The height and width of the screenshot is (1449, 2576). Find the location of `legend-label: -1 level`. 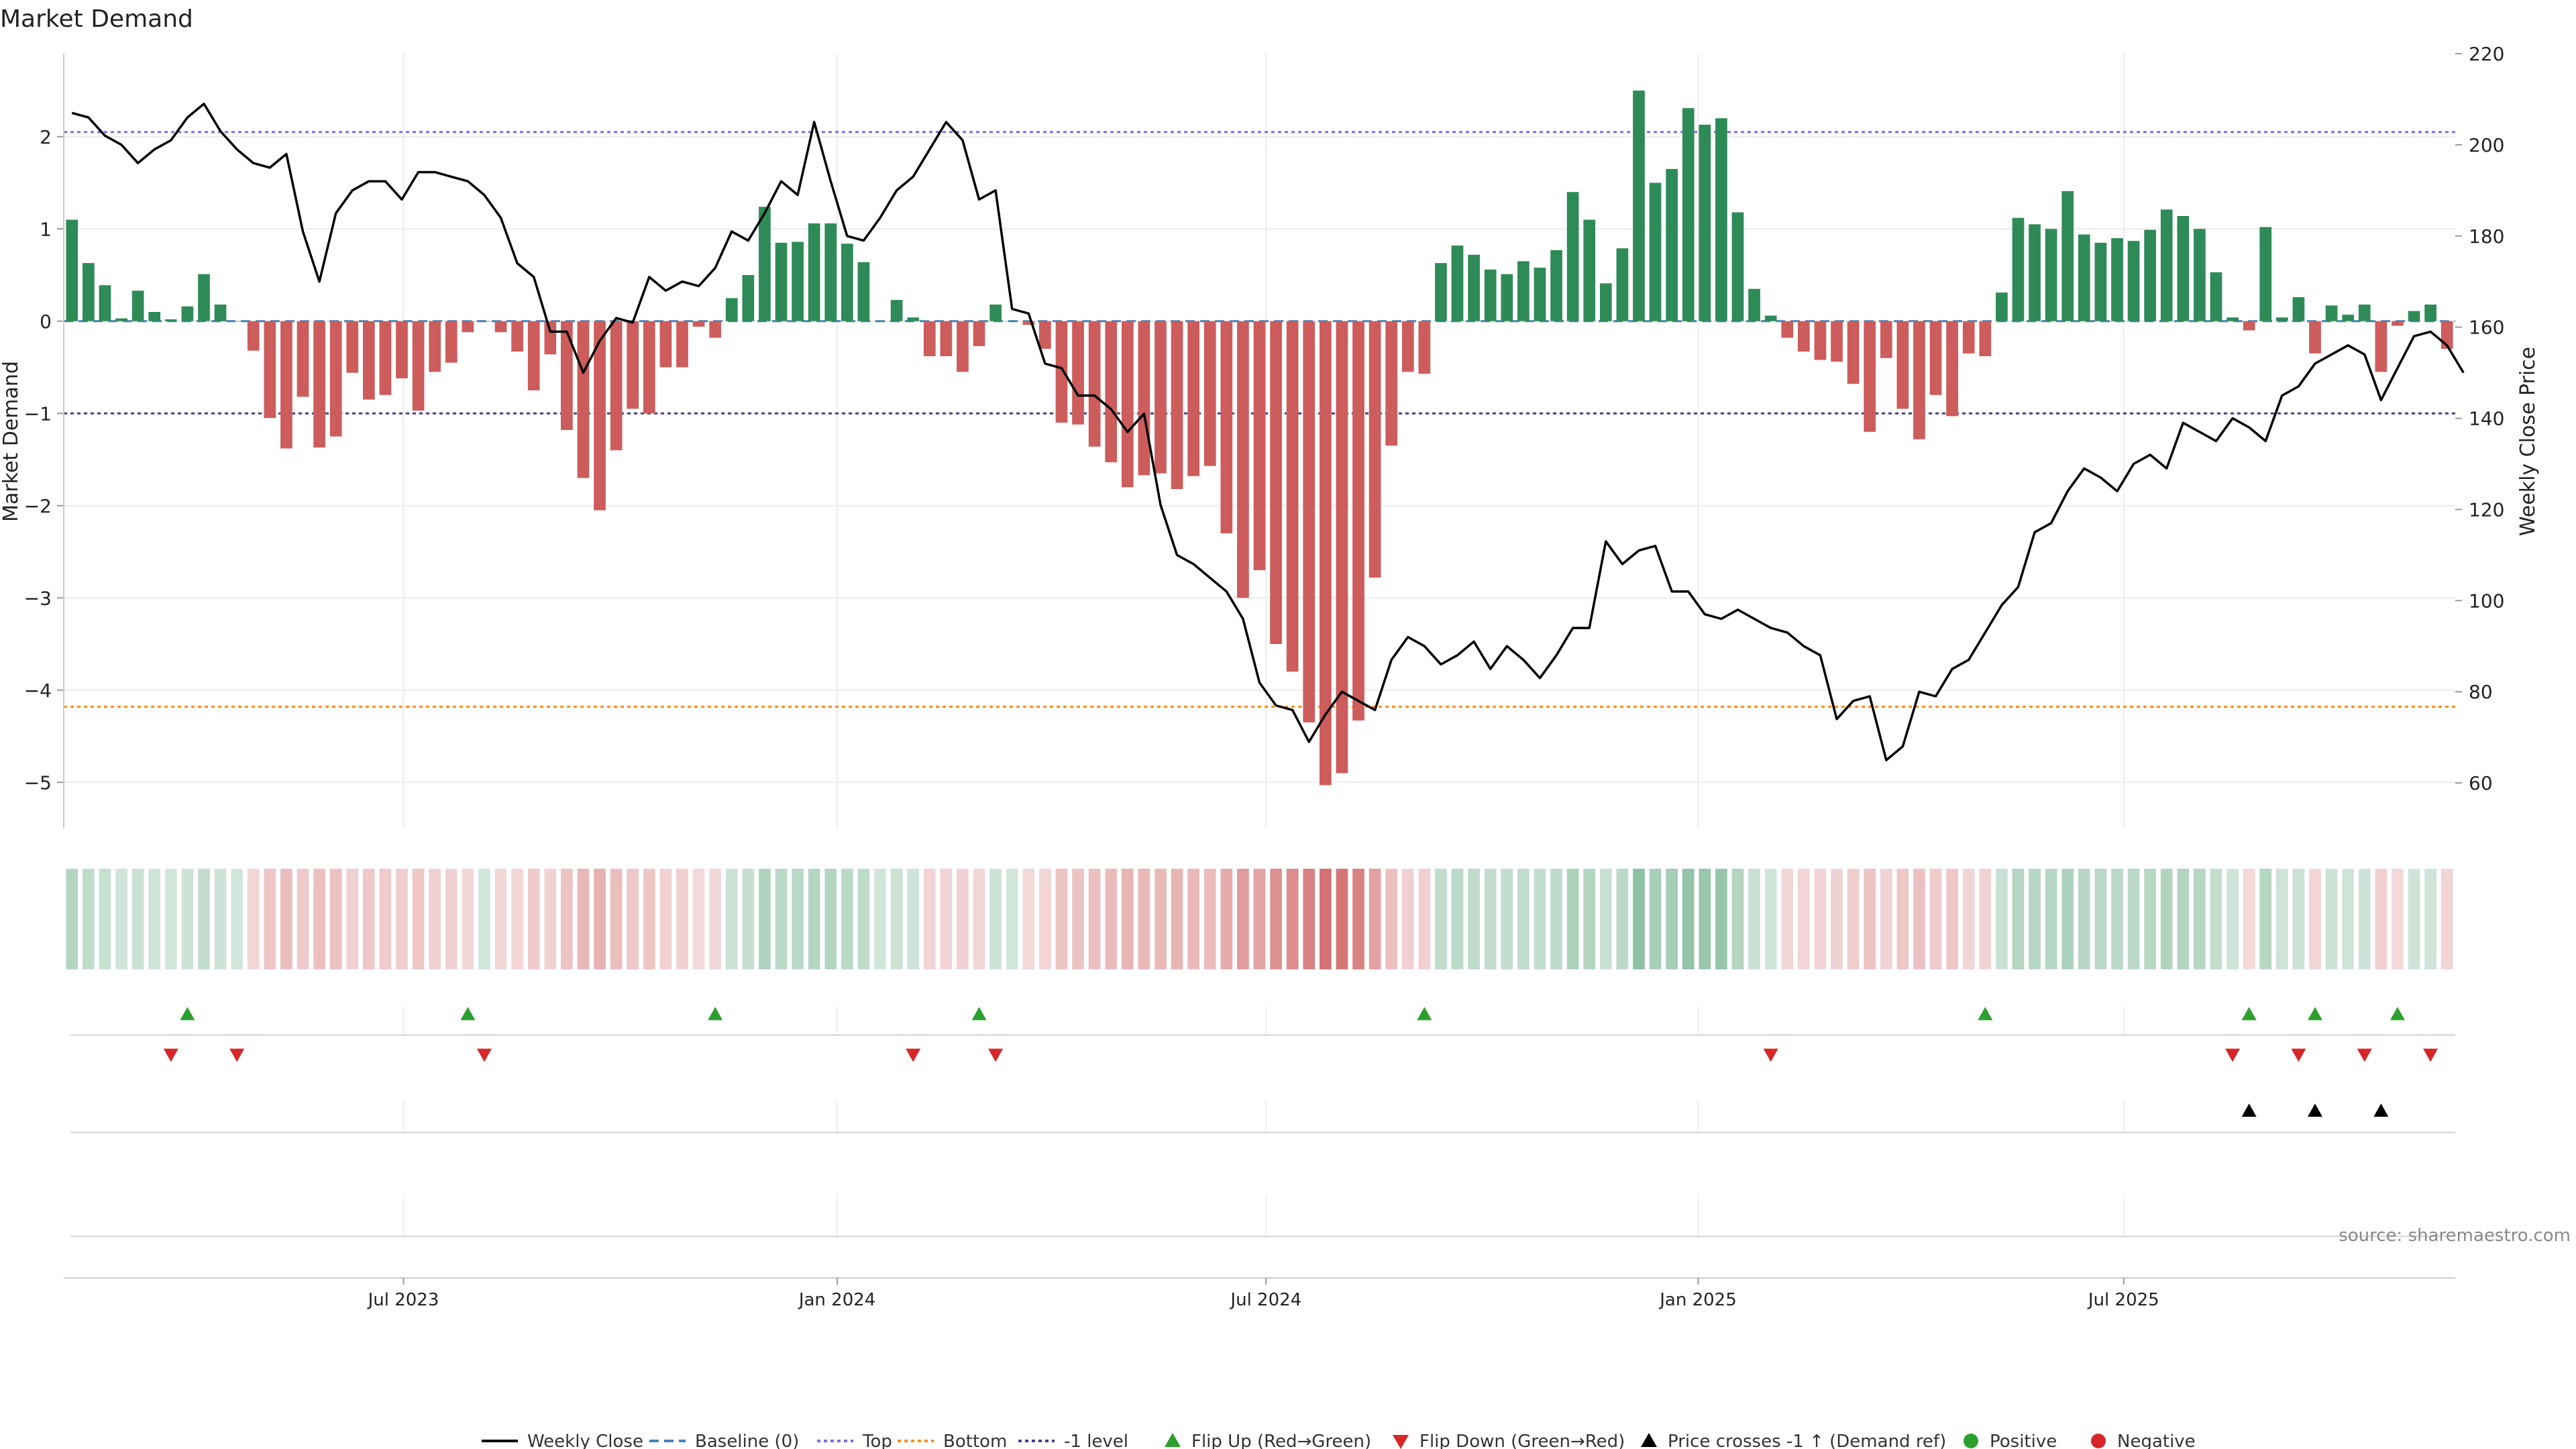

legend-label: -1 level is located at coordinates (1096, 1440).